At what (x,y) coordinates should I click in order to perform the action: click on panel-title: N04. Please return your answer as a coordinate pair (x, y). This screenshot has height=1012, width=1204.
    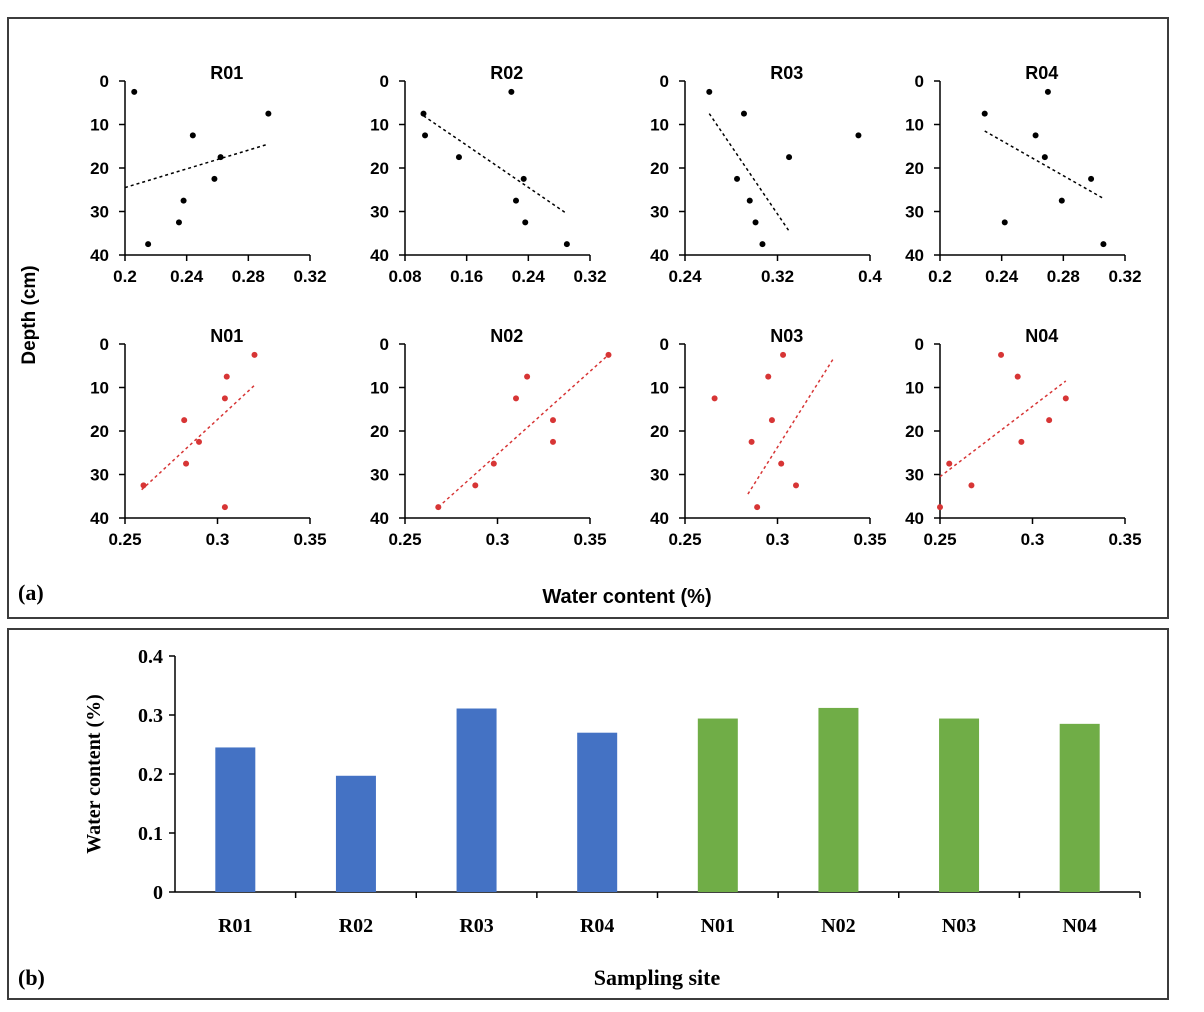
    Looking at the image, I should click on (1041, 336).